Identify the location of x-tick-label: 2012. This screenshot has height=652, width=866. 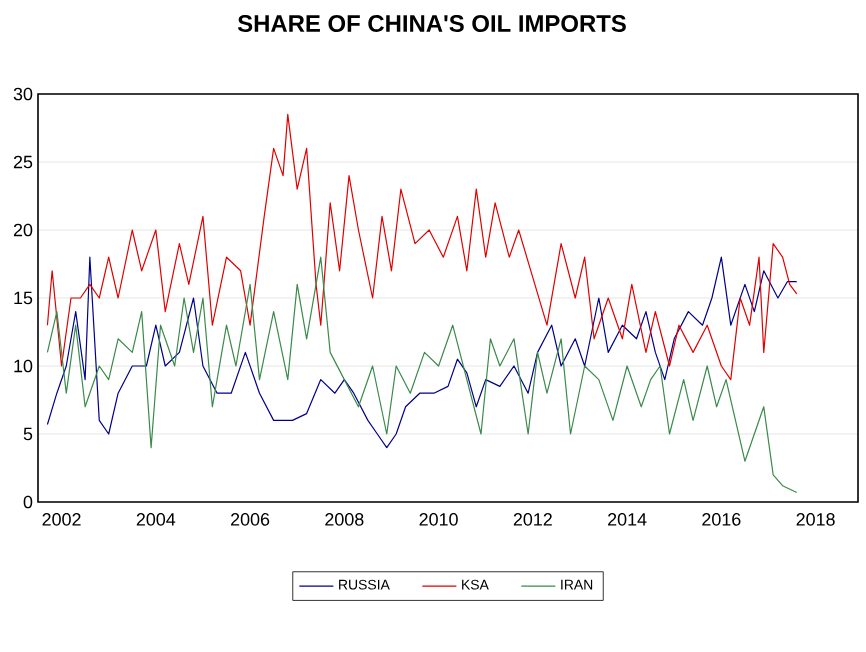
(532, 519).